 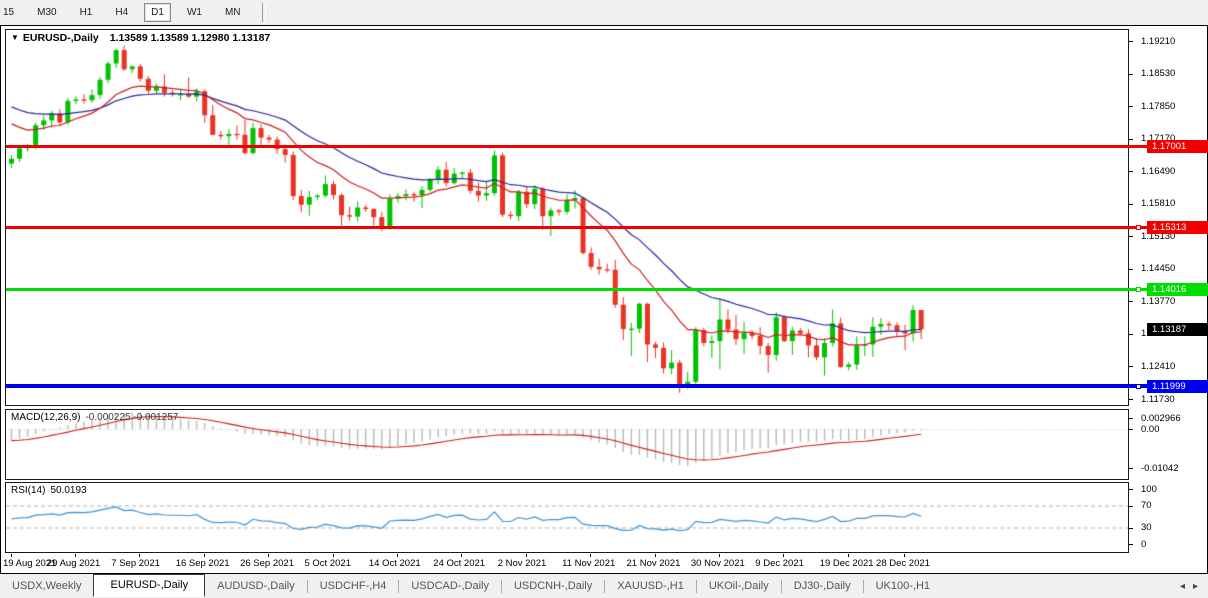 I want to click on date-axis-label: 11 Nov 2021, so click(x=589, y=563).